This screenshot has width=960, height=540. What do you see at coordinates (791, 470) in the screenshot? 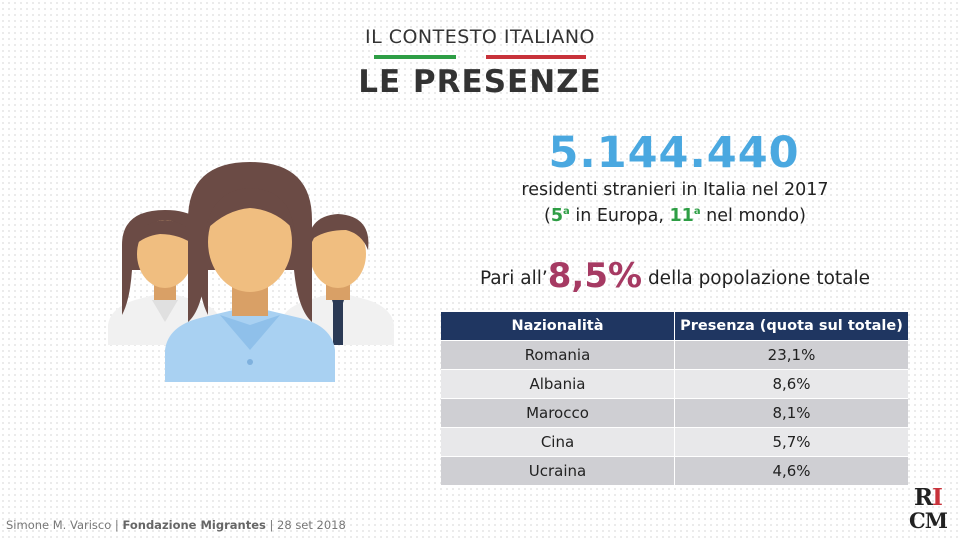
I see `share-cell: 4,6%` at bounding box center [791, 470].